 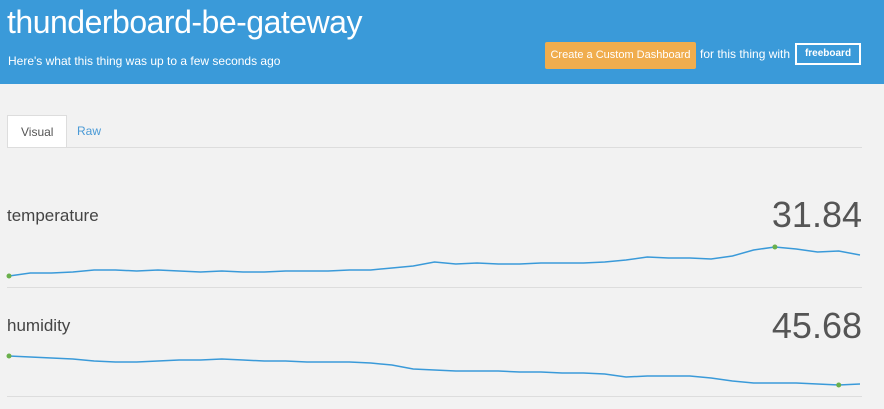 What do you see at coordinates (620, 55) in the screenshot?
I see `dashboard-button: Create a Custom Dashboard` at bounding box center [620, 55].